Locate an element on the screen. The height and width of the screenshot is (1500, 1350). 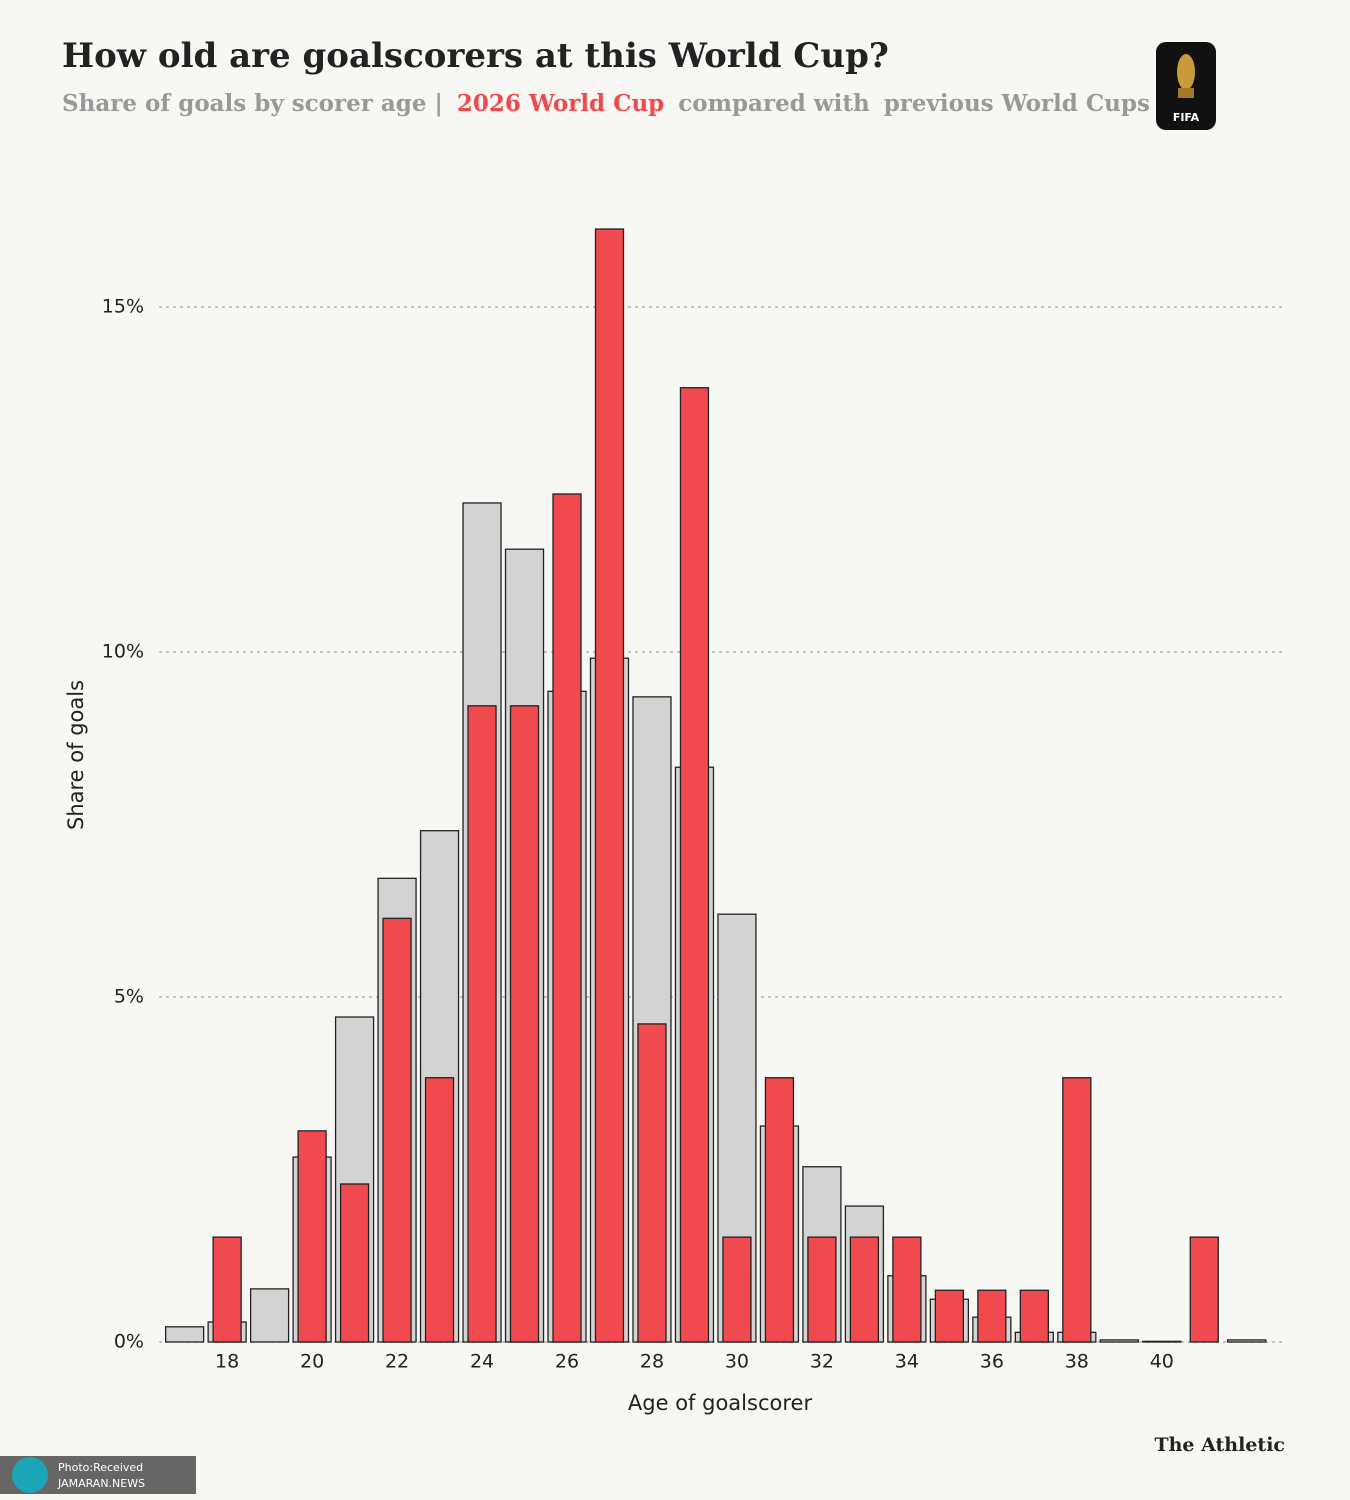
x-tick-label: 28 is located at coordinates (652, 1362).